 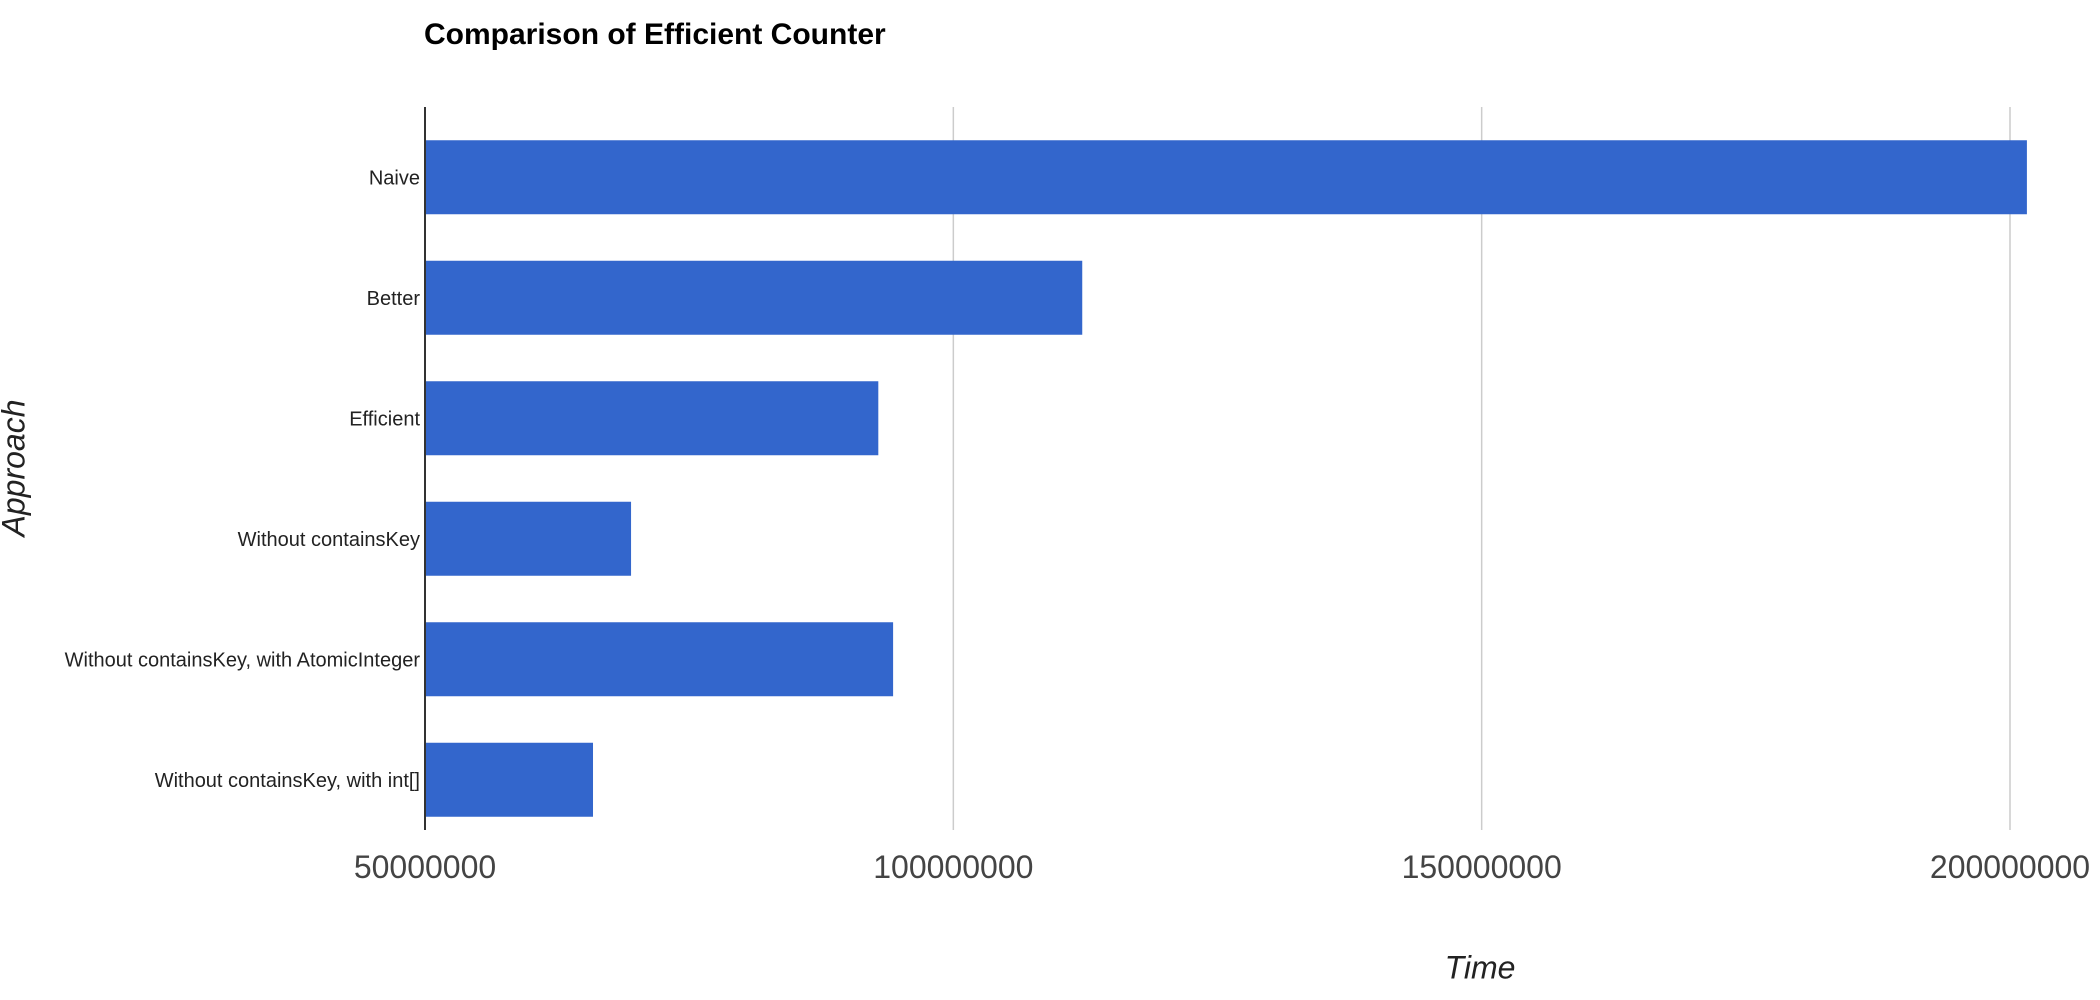 I want to click on x-tick-label: 200000000, so click(x=2010, y=867).